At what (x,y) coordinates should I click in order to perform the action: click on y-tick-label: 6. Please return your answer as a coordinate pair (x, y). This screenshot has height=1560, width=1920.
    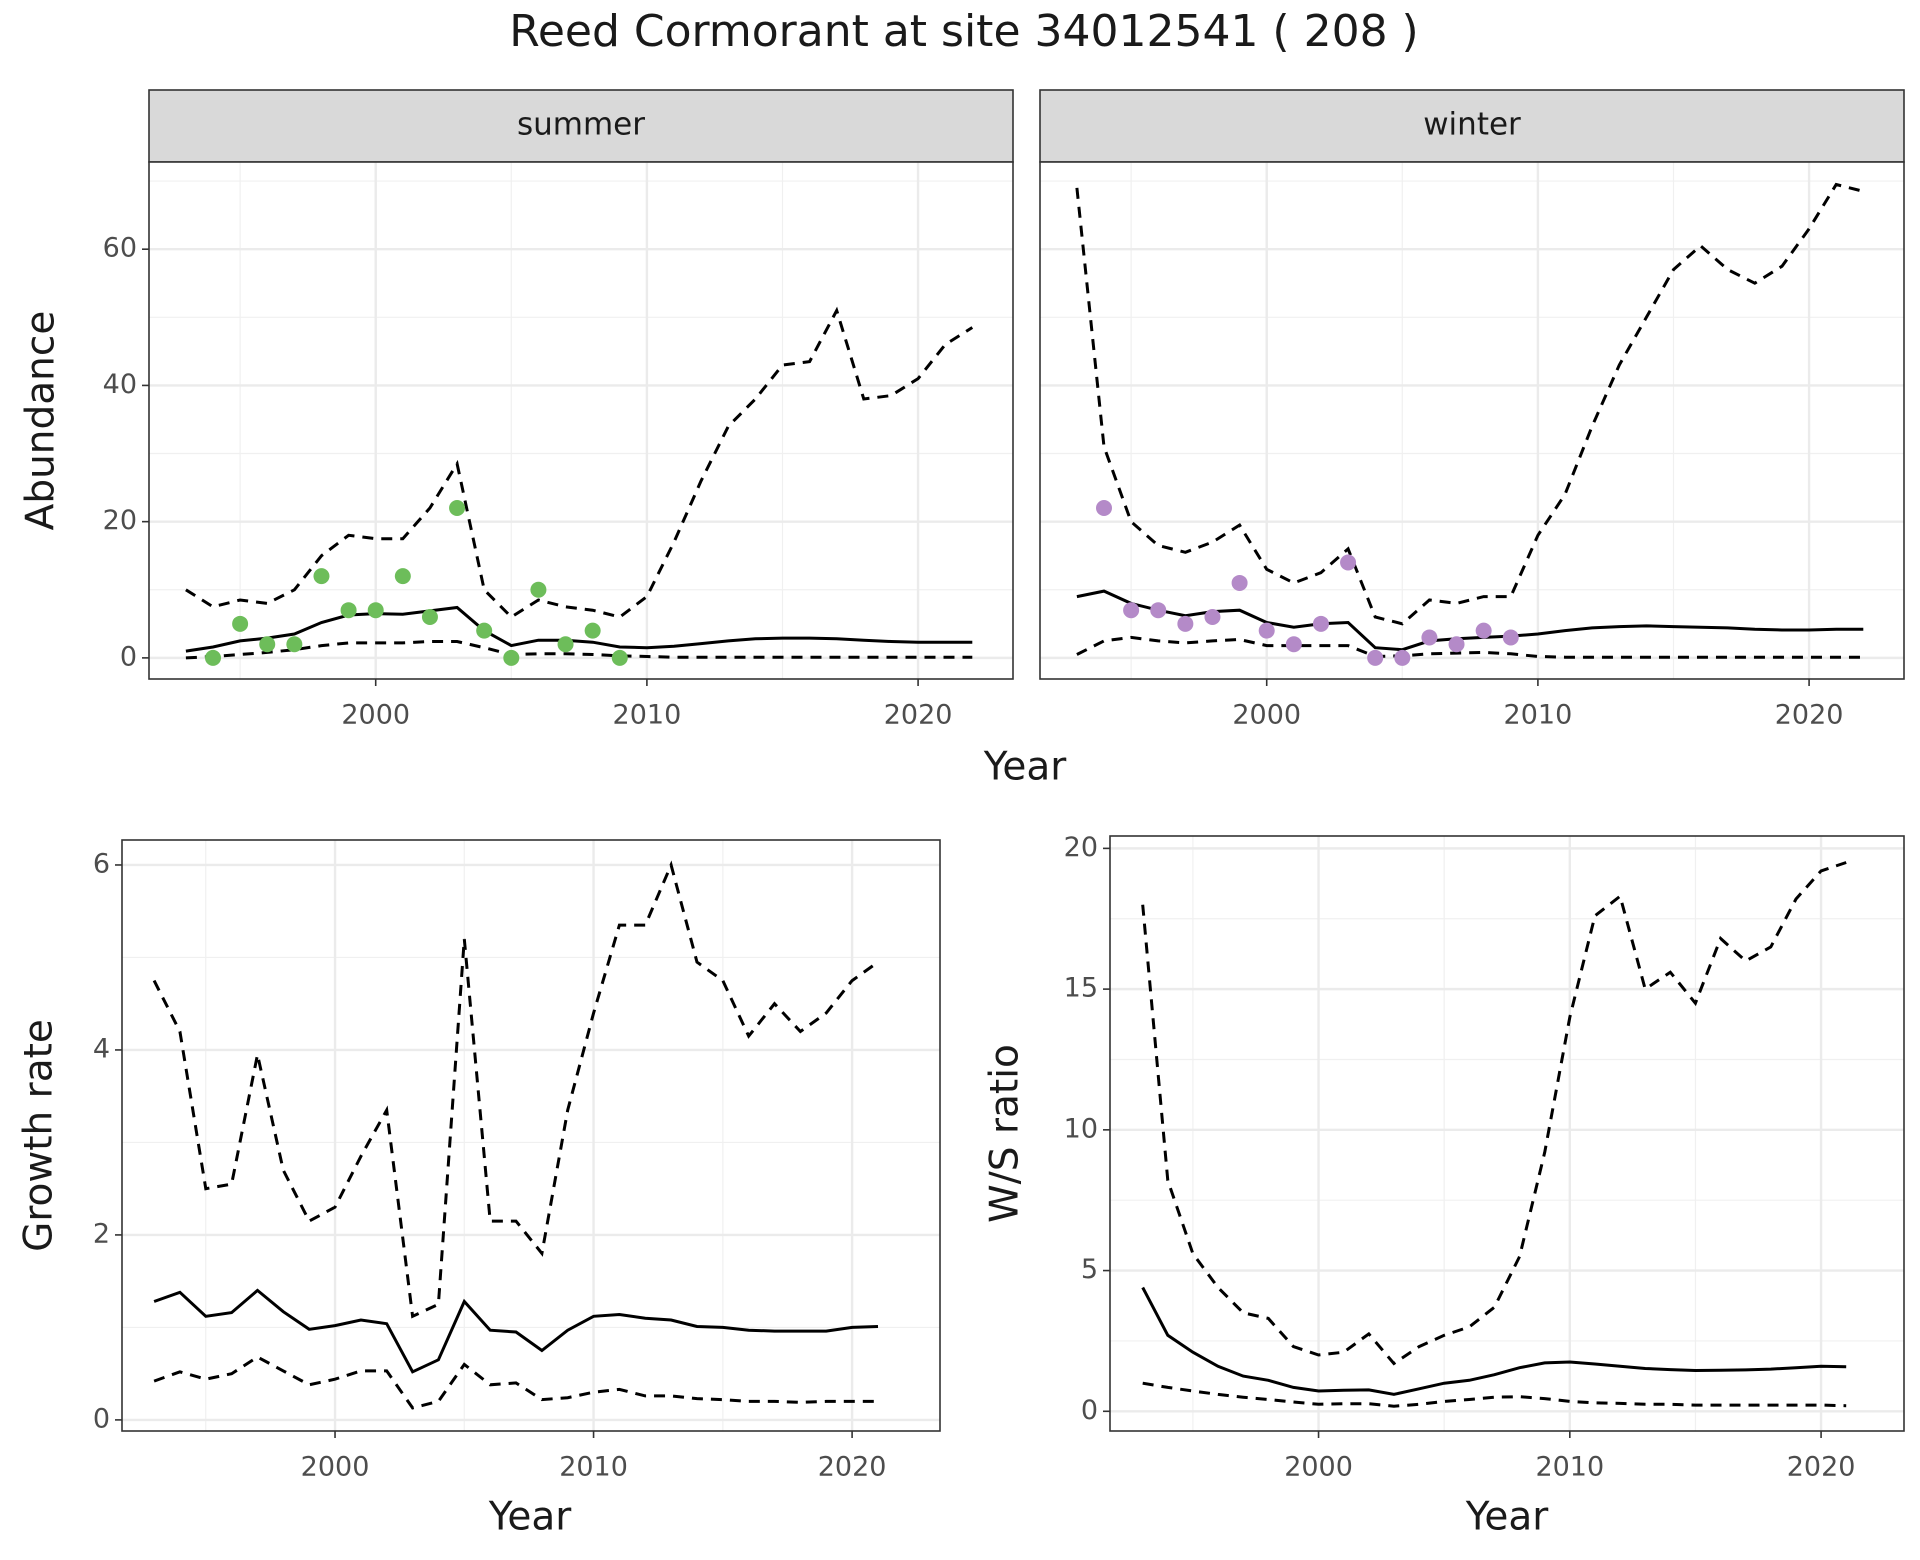
    Looking at the image, I should click on (101, 863).